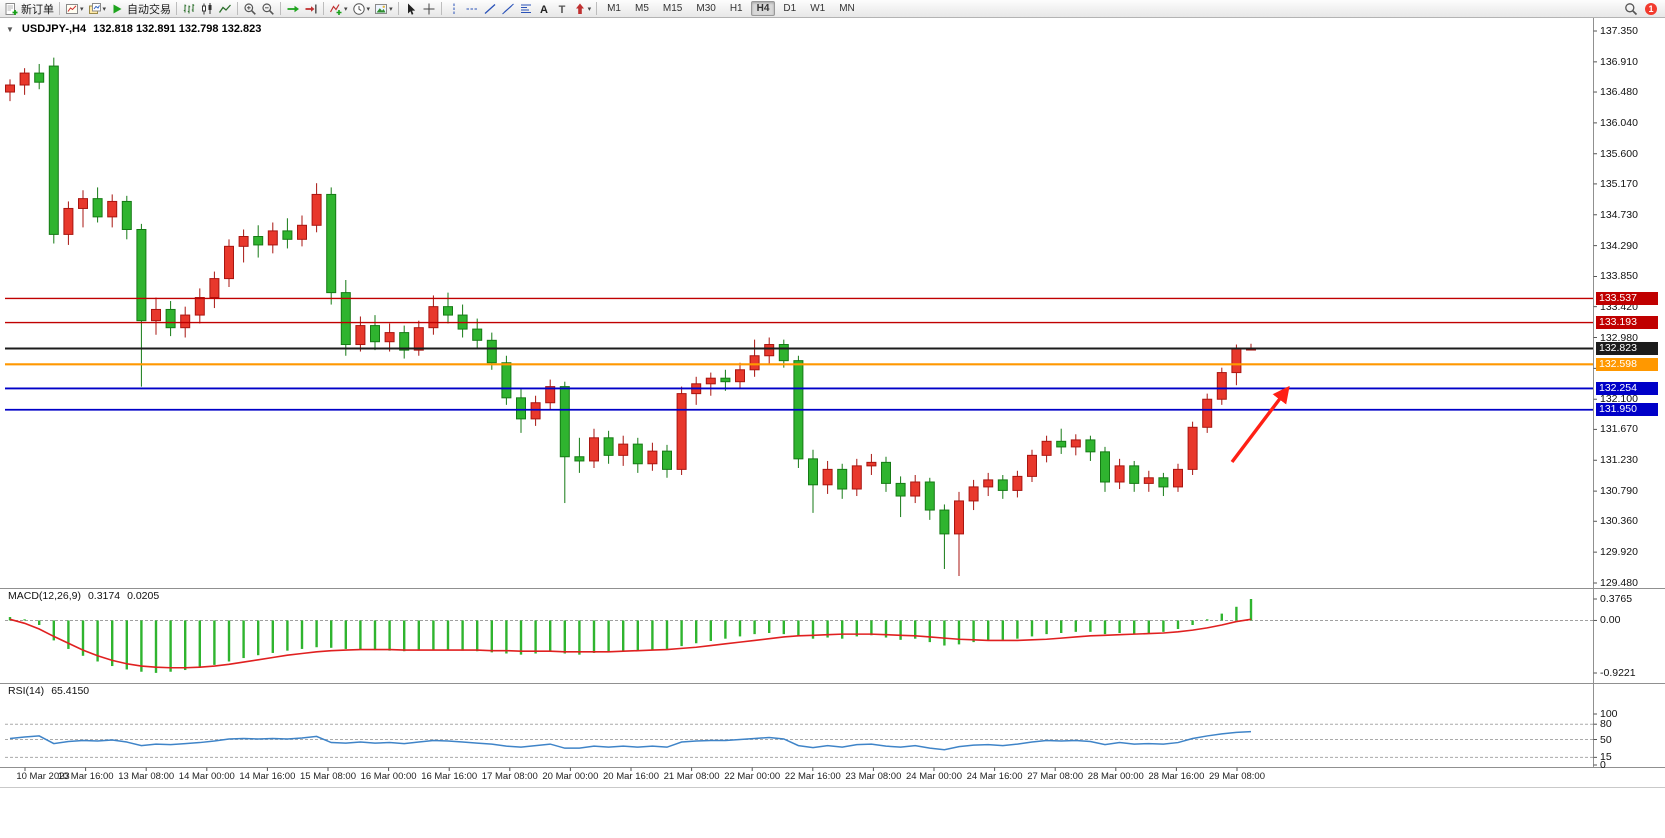  What do you see at coordinates (43, 776) in the screenshot?
I see `time-axis-label: 10 Mar 2023` at bounding box center [43, 776].